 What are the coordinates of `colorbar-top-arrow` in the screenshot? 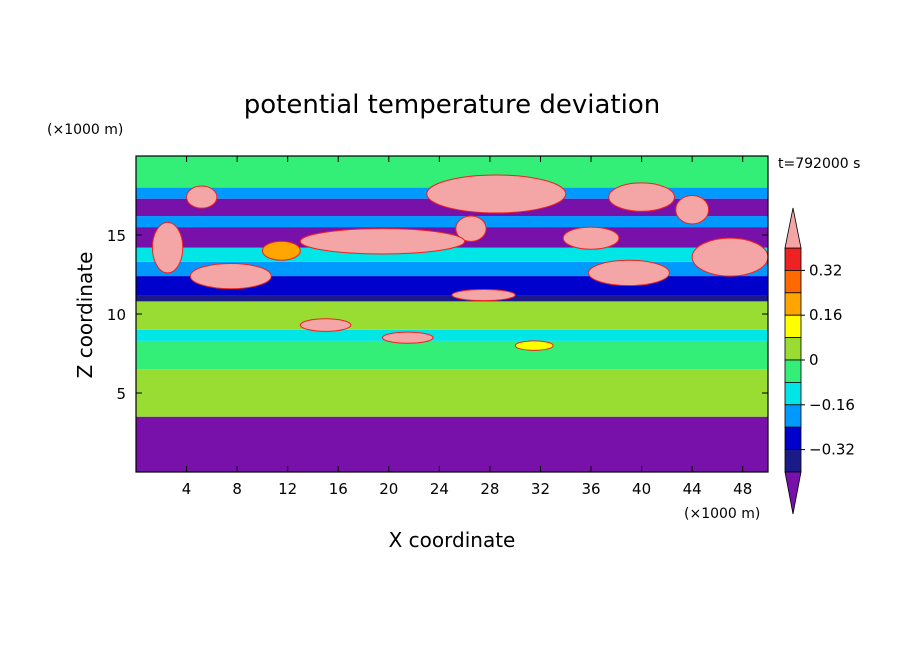 It's located at (793, 228).